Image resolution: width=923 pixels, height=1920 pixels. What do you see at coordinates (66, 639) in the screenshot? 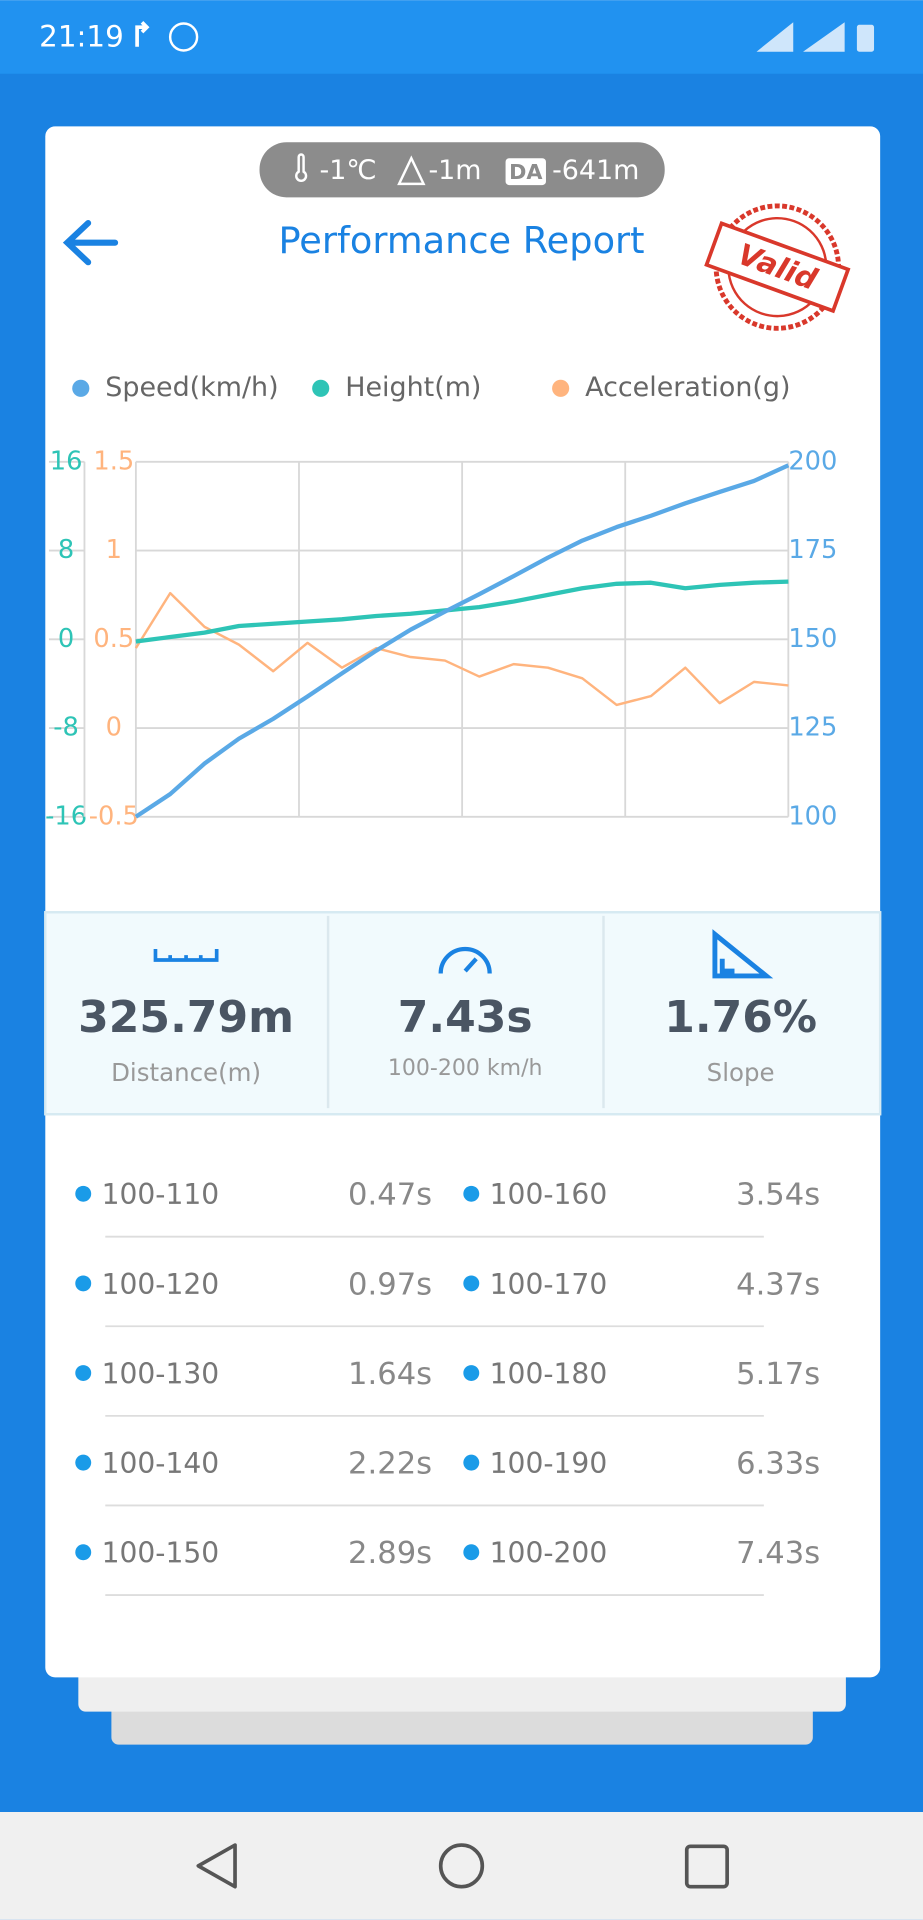
I see `y-tick-label: 0` at bounding box center [66, 639].